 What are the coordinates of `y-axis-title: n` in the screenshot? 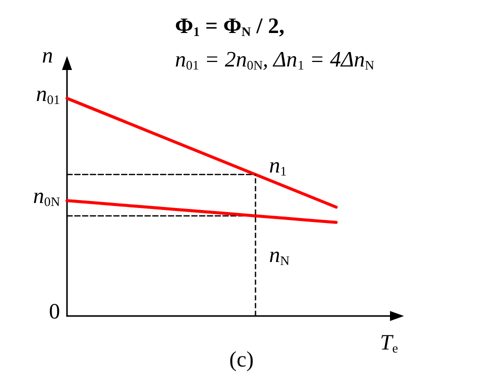 It's located at (47, 55).